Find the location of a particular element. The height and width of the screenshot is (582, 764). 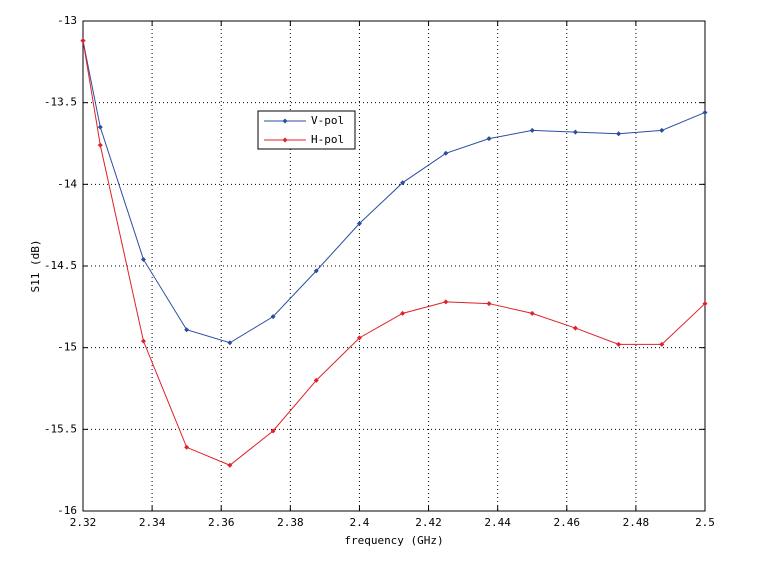

x-tick-label: 2.32 is located at coordinates (83, 522).